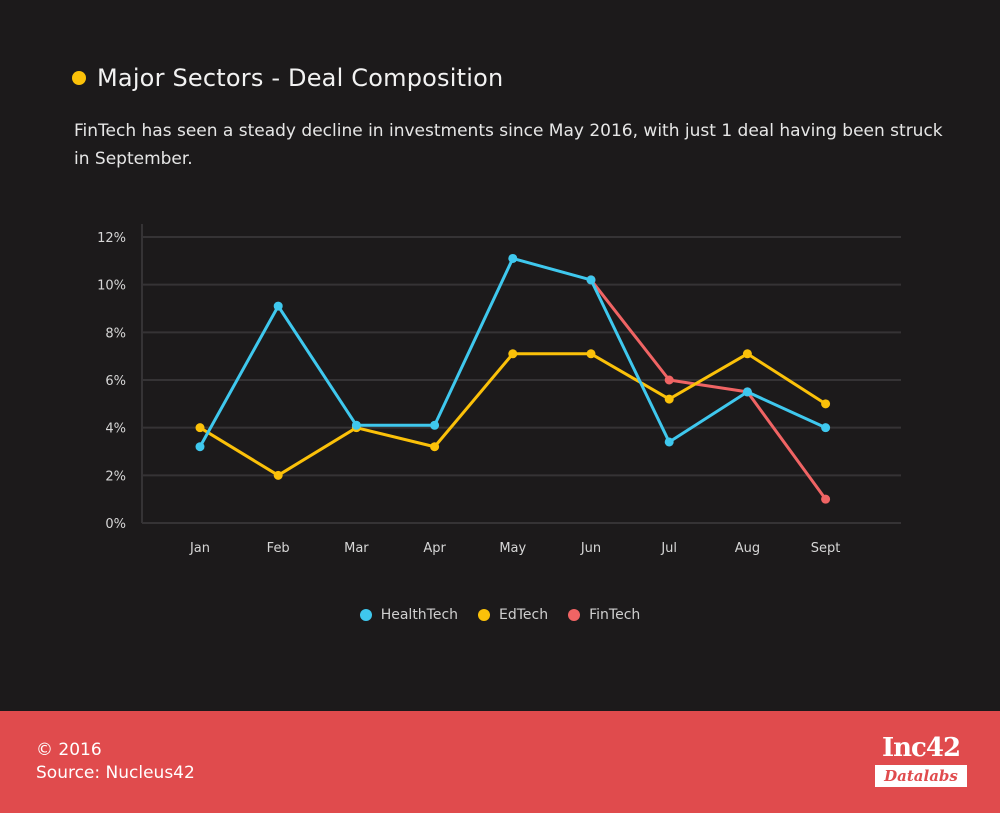 The width and height of the screenshot is (1000, 813). What do you see at coordinates (115, 773) in the screenshot?
I see `source: Source: Nucleus42` at bounding box center [115, 773].